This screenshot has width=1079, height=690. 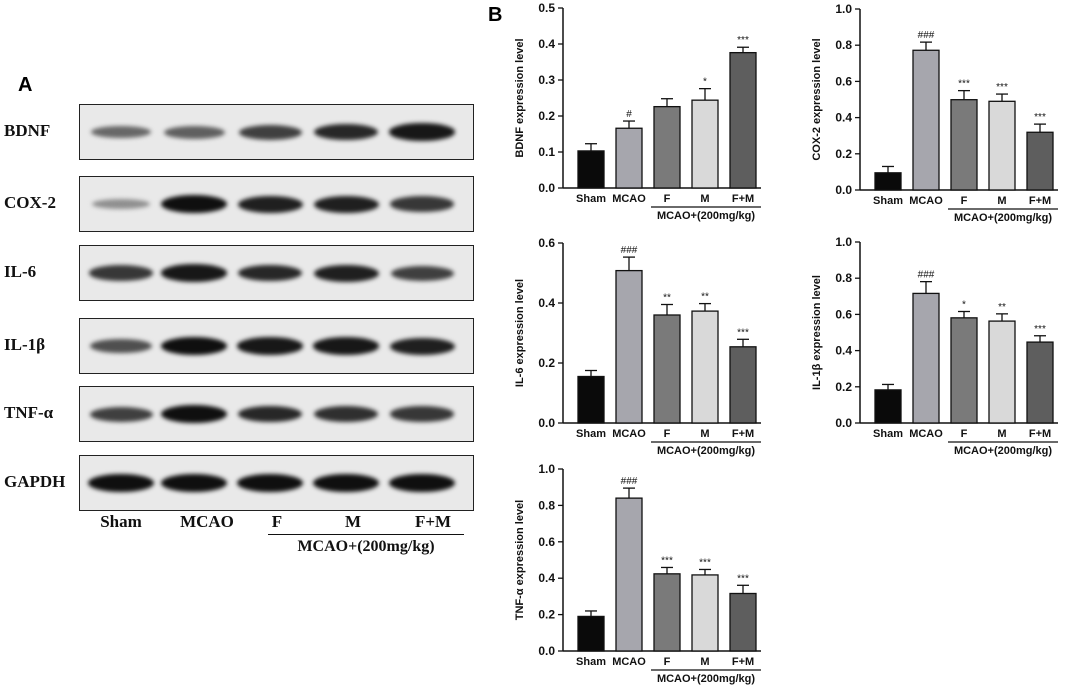 I want to click on y-tick-label: 0.5, so click(x=546, y=8).